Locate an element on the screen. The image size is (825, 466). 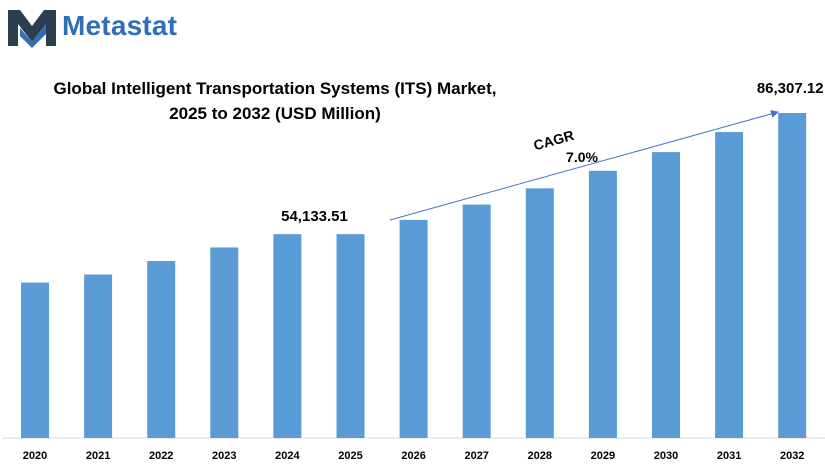
bar-2020 is located at coordinates (35, 360).